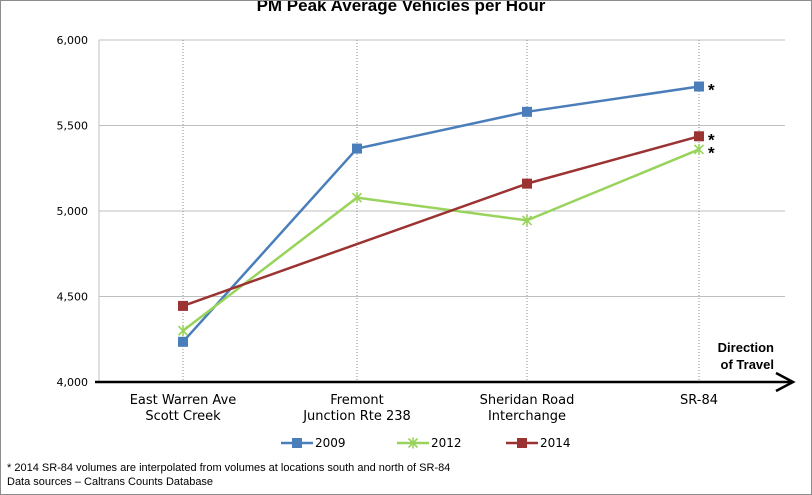  Describe the element at coordinates (746, 347) in the screenshot. I see `direction-annotation: Direction` at that location.